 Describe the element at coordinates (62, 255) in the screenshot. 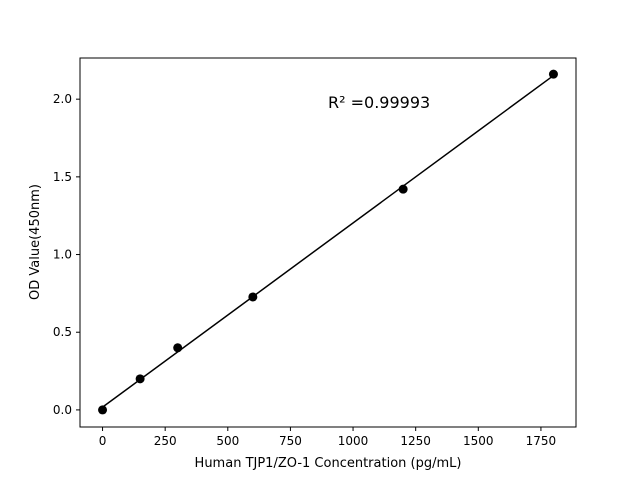

I see `y-tick-label: 1.0` at that location.